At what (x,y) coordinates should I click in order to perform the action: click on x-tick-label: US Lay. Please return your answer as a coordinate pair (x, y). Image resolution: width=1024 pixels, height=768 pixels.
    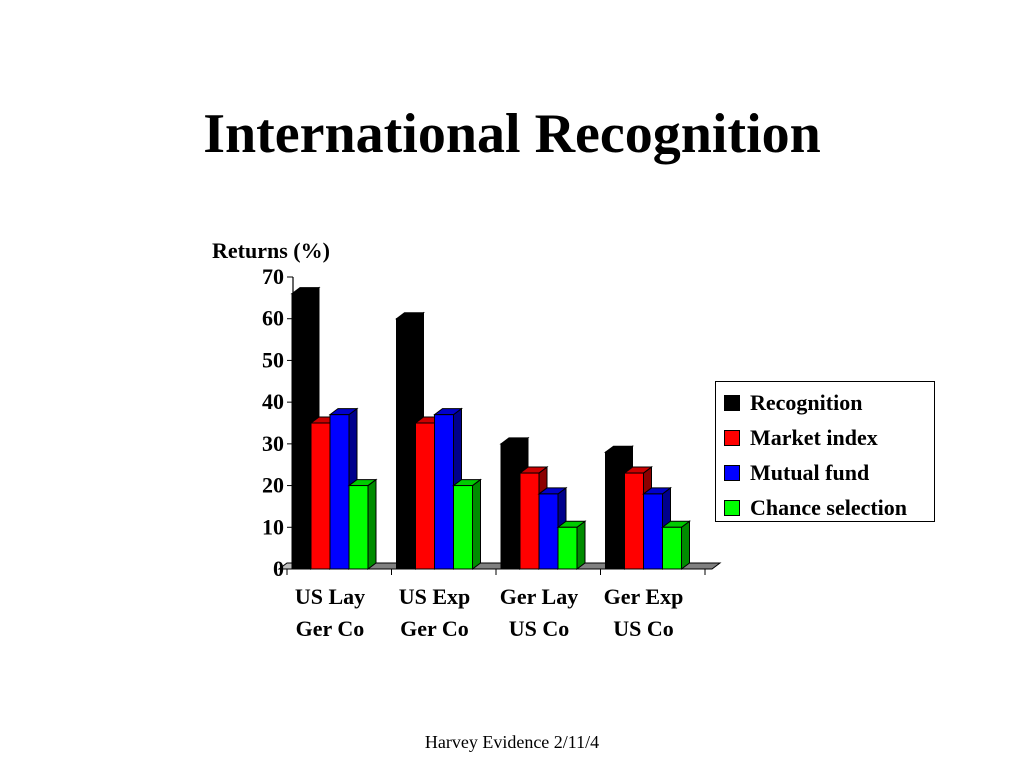
    Looking at the image, I should click on (330, 596).